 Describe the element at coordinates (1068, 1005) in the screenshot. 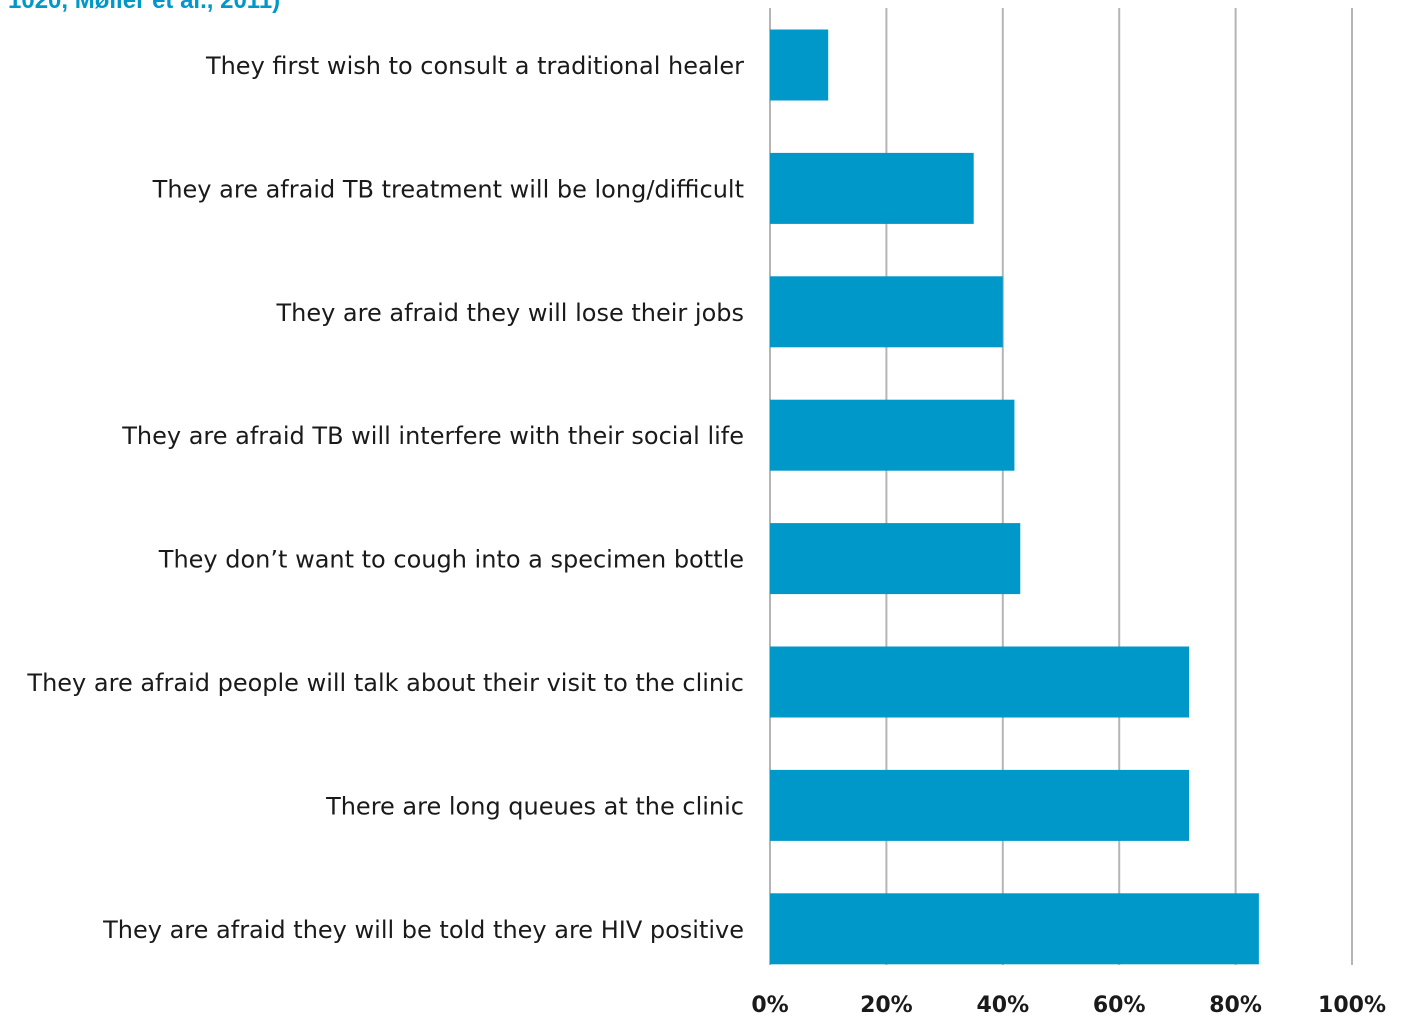

I see `x-axis-tick-labels: 0% 20% 40% 60% 80% 100%` at that location.